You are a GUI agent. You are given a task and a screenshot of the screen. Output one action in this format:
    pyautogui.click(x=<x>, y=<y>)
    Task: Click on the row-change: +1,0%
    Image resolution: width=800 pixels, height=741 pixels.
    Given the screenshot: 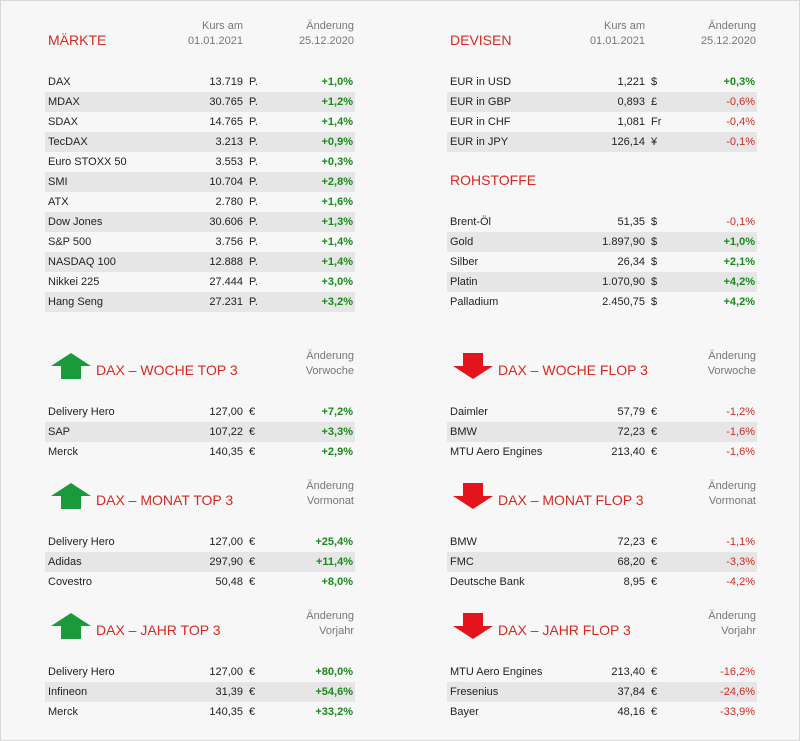 What is the action you would take?
    pyautogui.click(x=739, y=242)
    